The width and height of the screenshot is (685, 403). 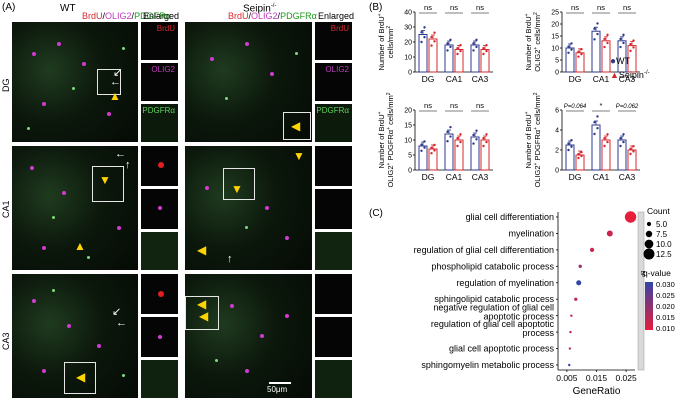 I want to click on y-tick-label: 25, so click(x=555, y=13).